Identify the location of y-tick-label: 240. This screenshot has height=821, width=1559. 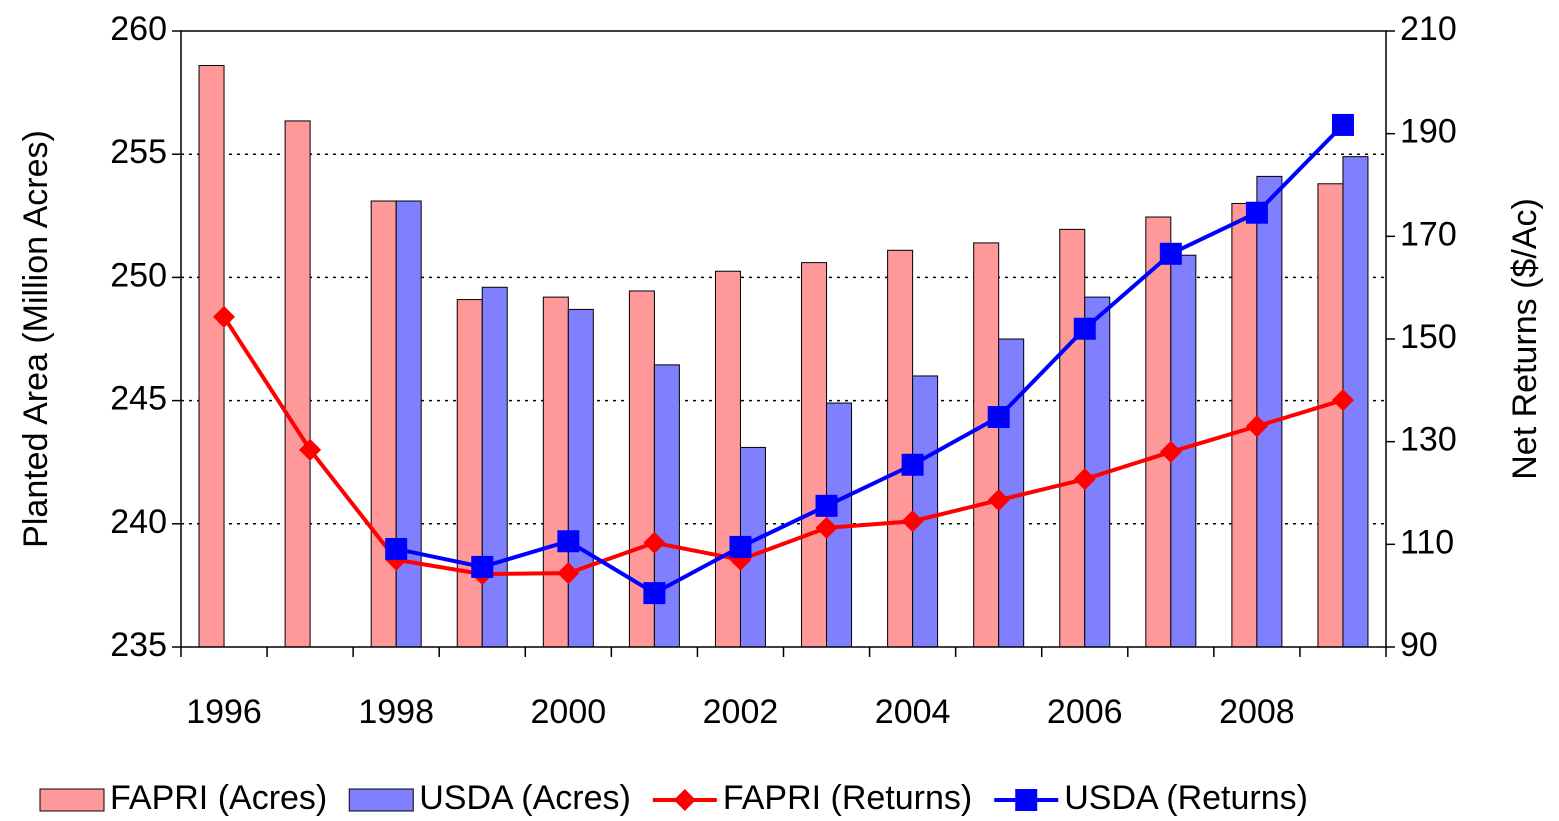
(138, 522).